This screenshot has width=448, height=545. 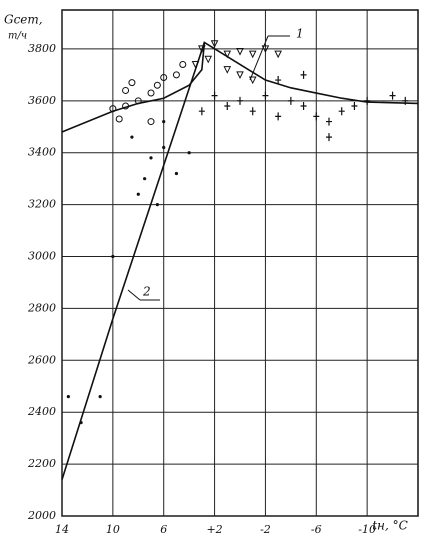 What do you see at coordinates (300, 34) in the screenshot?
I see `line-label: 1` at bounding box center [300, 34].